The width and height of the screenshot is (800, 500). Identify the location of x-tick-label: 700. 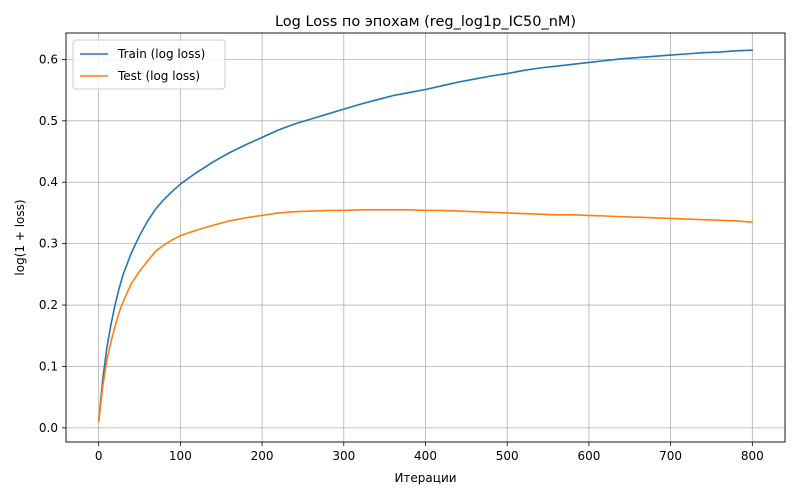
(670, 456).